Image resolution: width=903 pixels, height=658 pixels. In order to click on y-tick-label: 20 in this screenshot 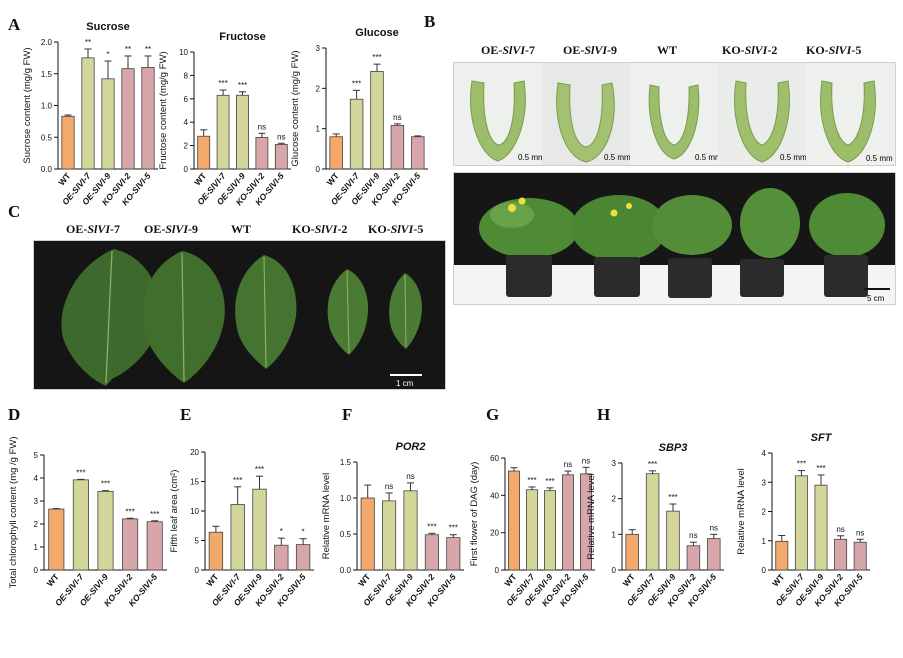, I will do `click(194, 452)`.